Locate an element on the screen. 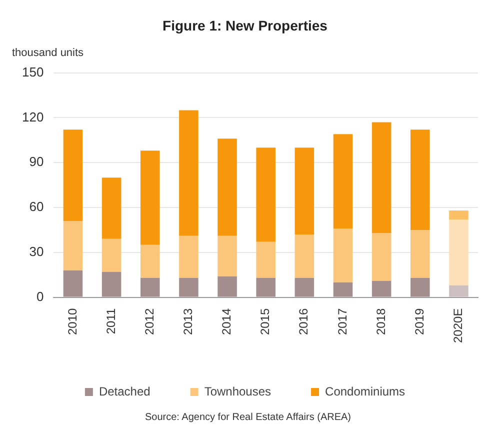 This screenshot has height=447, width=496. chart-title: Figure 1: New Properties is located at coordinates (245, 25).